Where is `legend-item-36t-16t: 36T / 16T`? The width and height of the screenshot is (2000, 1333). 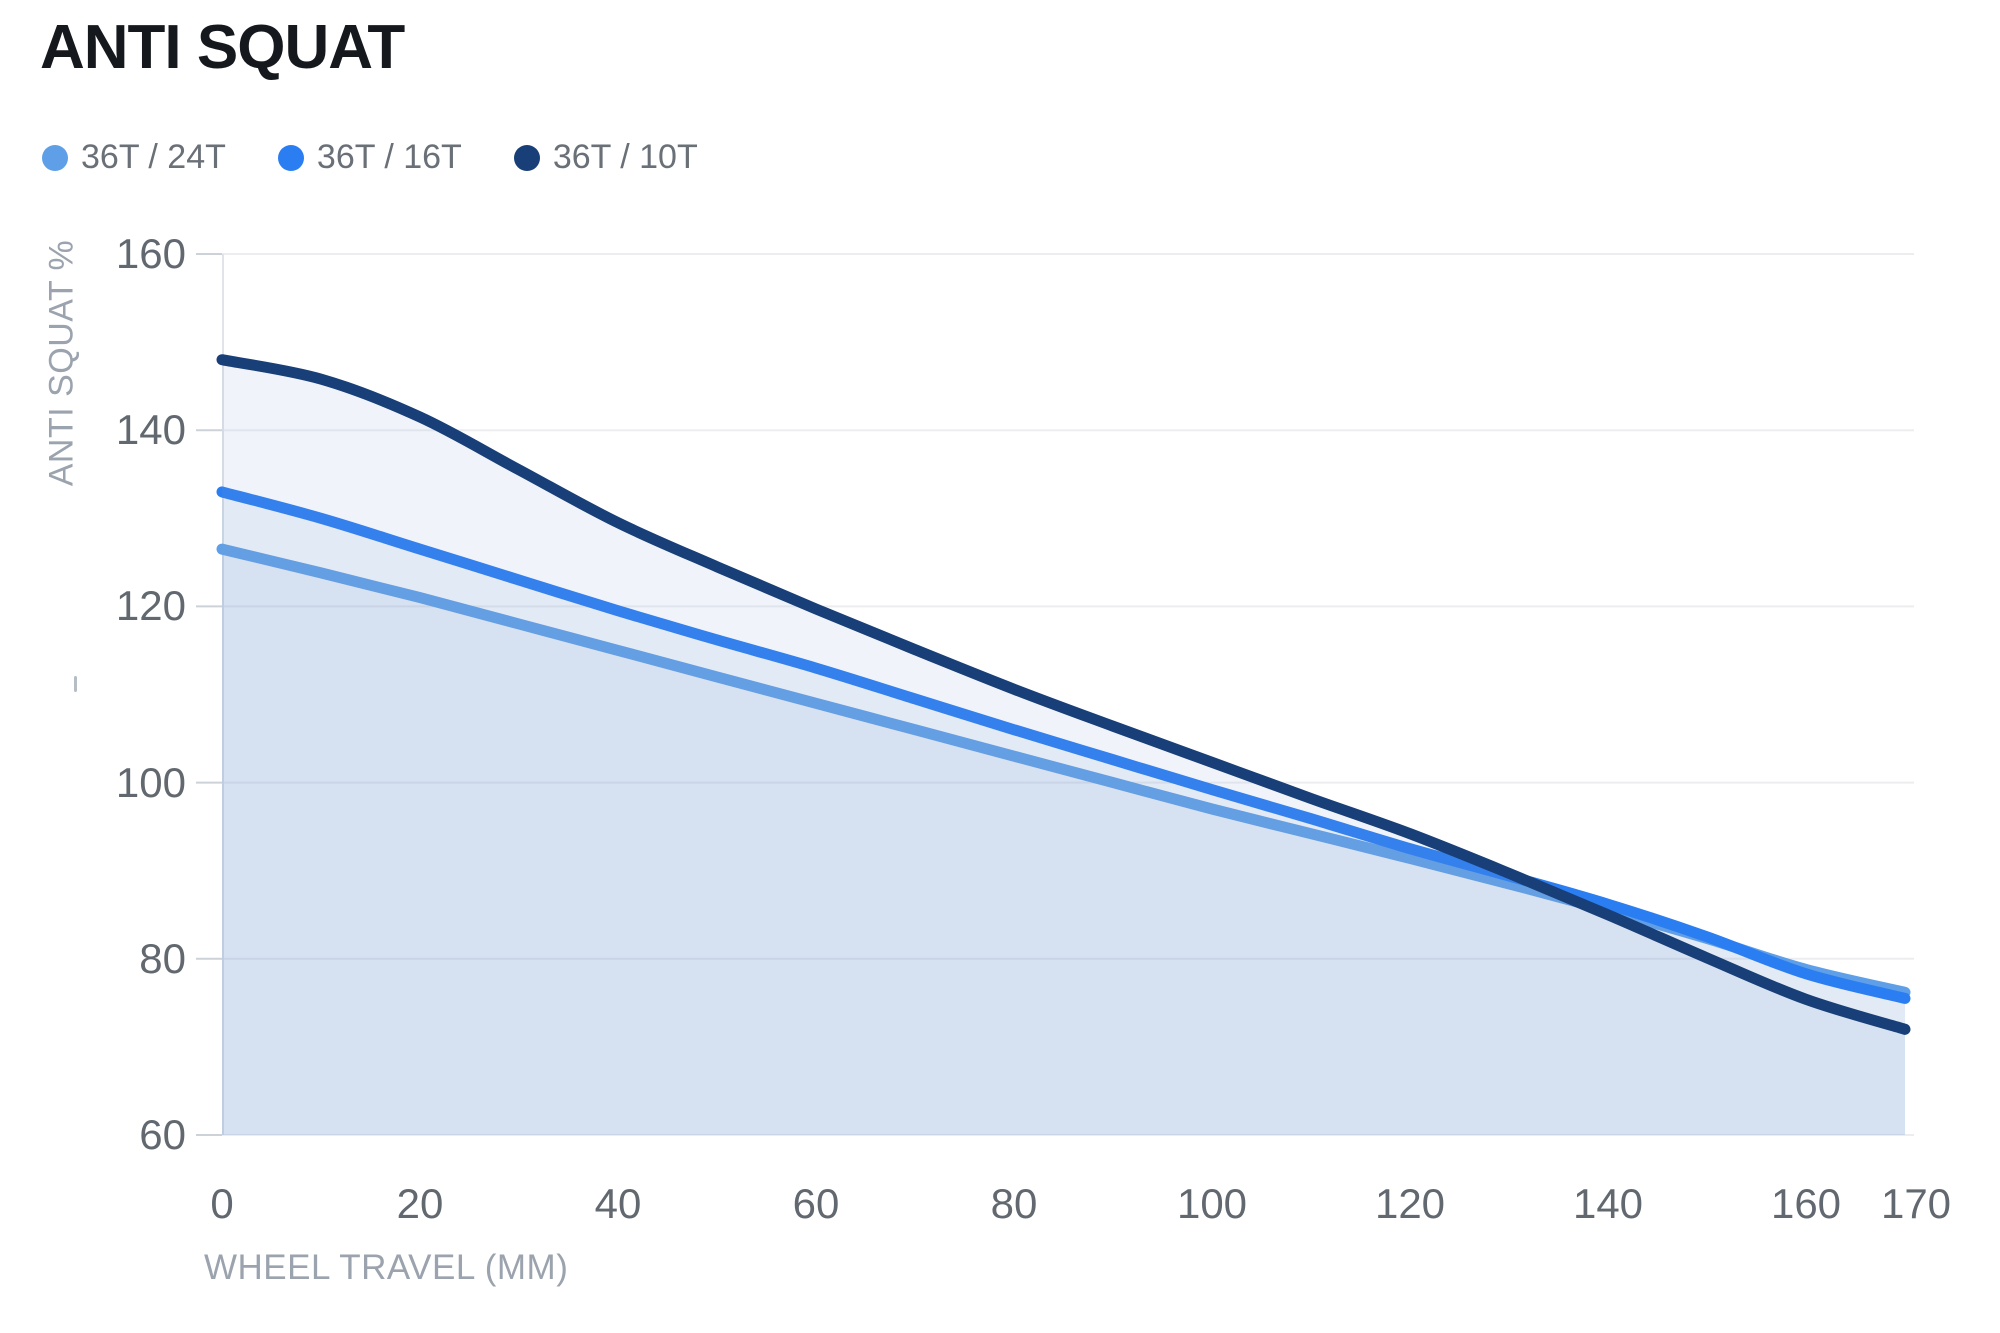
legend-item-36t-16t: 36T / 16T is located at coordinates (369, 157).